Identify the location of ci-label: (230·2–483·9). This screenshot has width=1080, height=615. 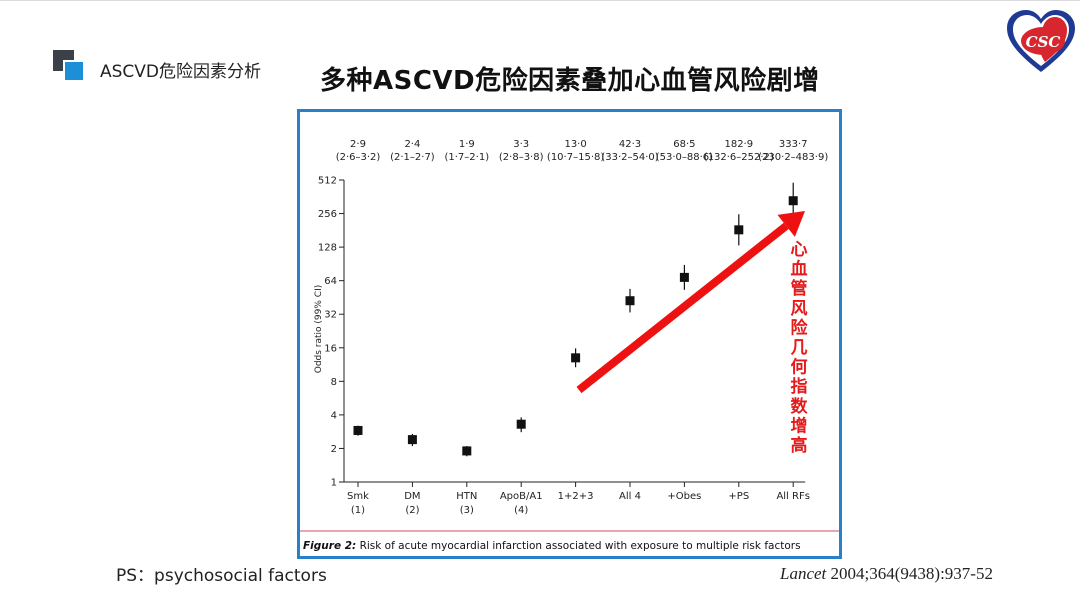
(793, 157).